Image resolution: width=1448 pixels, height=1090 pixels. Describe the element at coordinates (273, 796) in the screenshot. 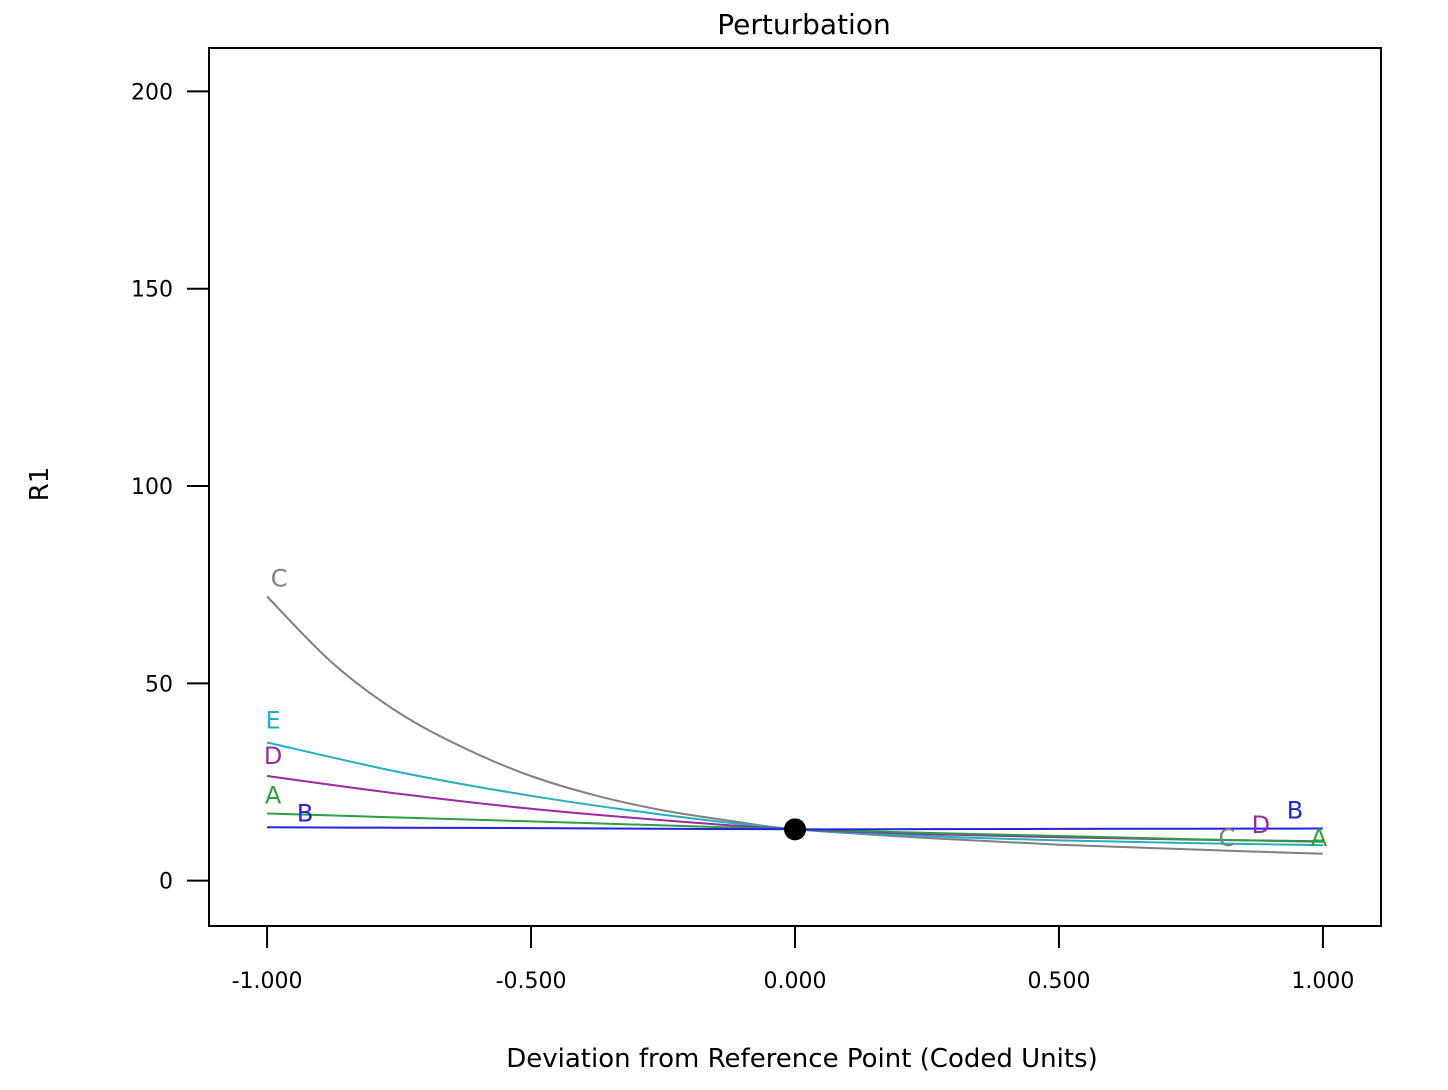

I see `series-label-a-left: A` at that location.